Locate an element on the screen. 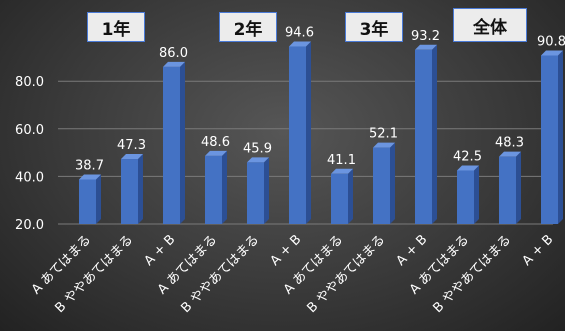  data-label: 90.8 is located at coordinates (551, 41).